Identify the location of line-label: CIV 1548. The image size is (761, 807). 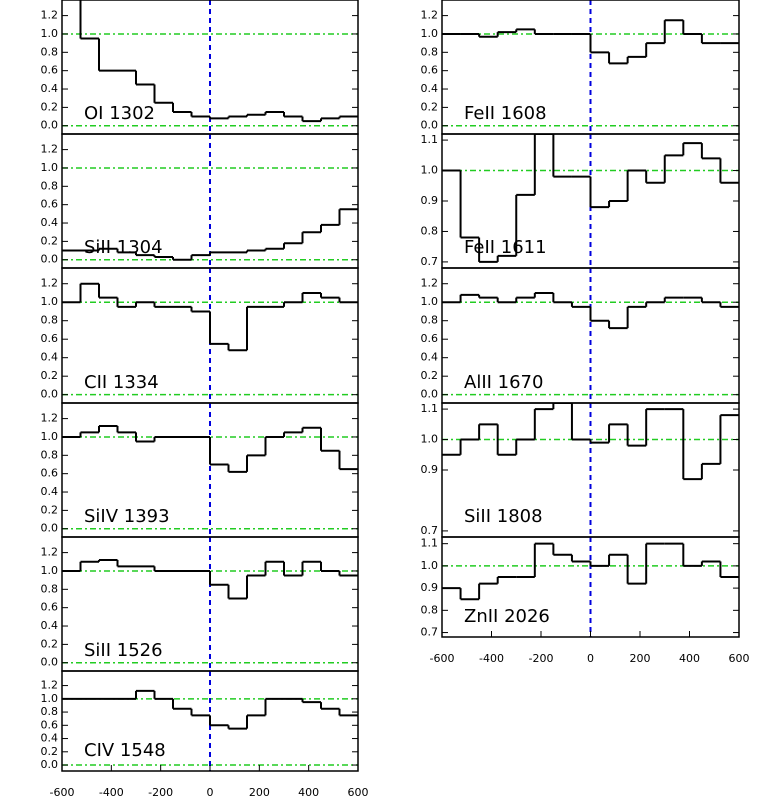
(125, 750).